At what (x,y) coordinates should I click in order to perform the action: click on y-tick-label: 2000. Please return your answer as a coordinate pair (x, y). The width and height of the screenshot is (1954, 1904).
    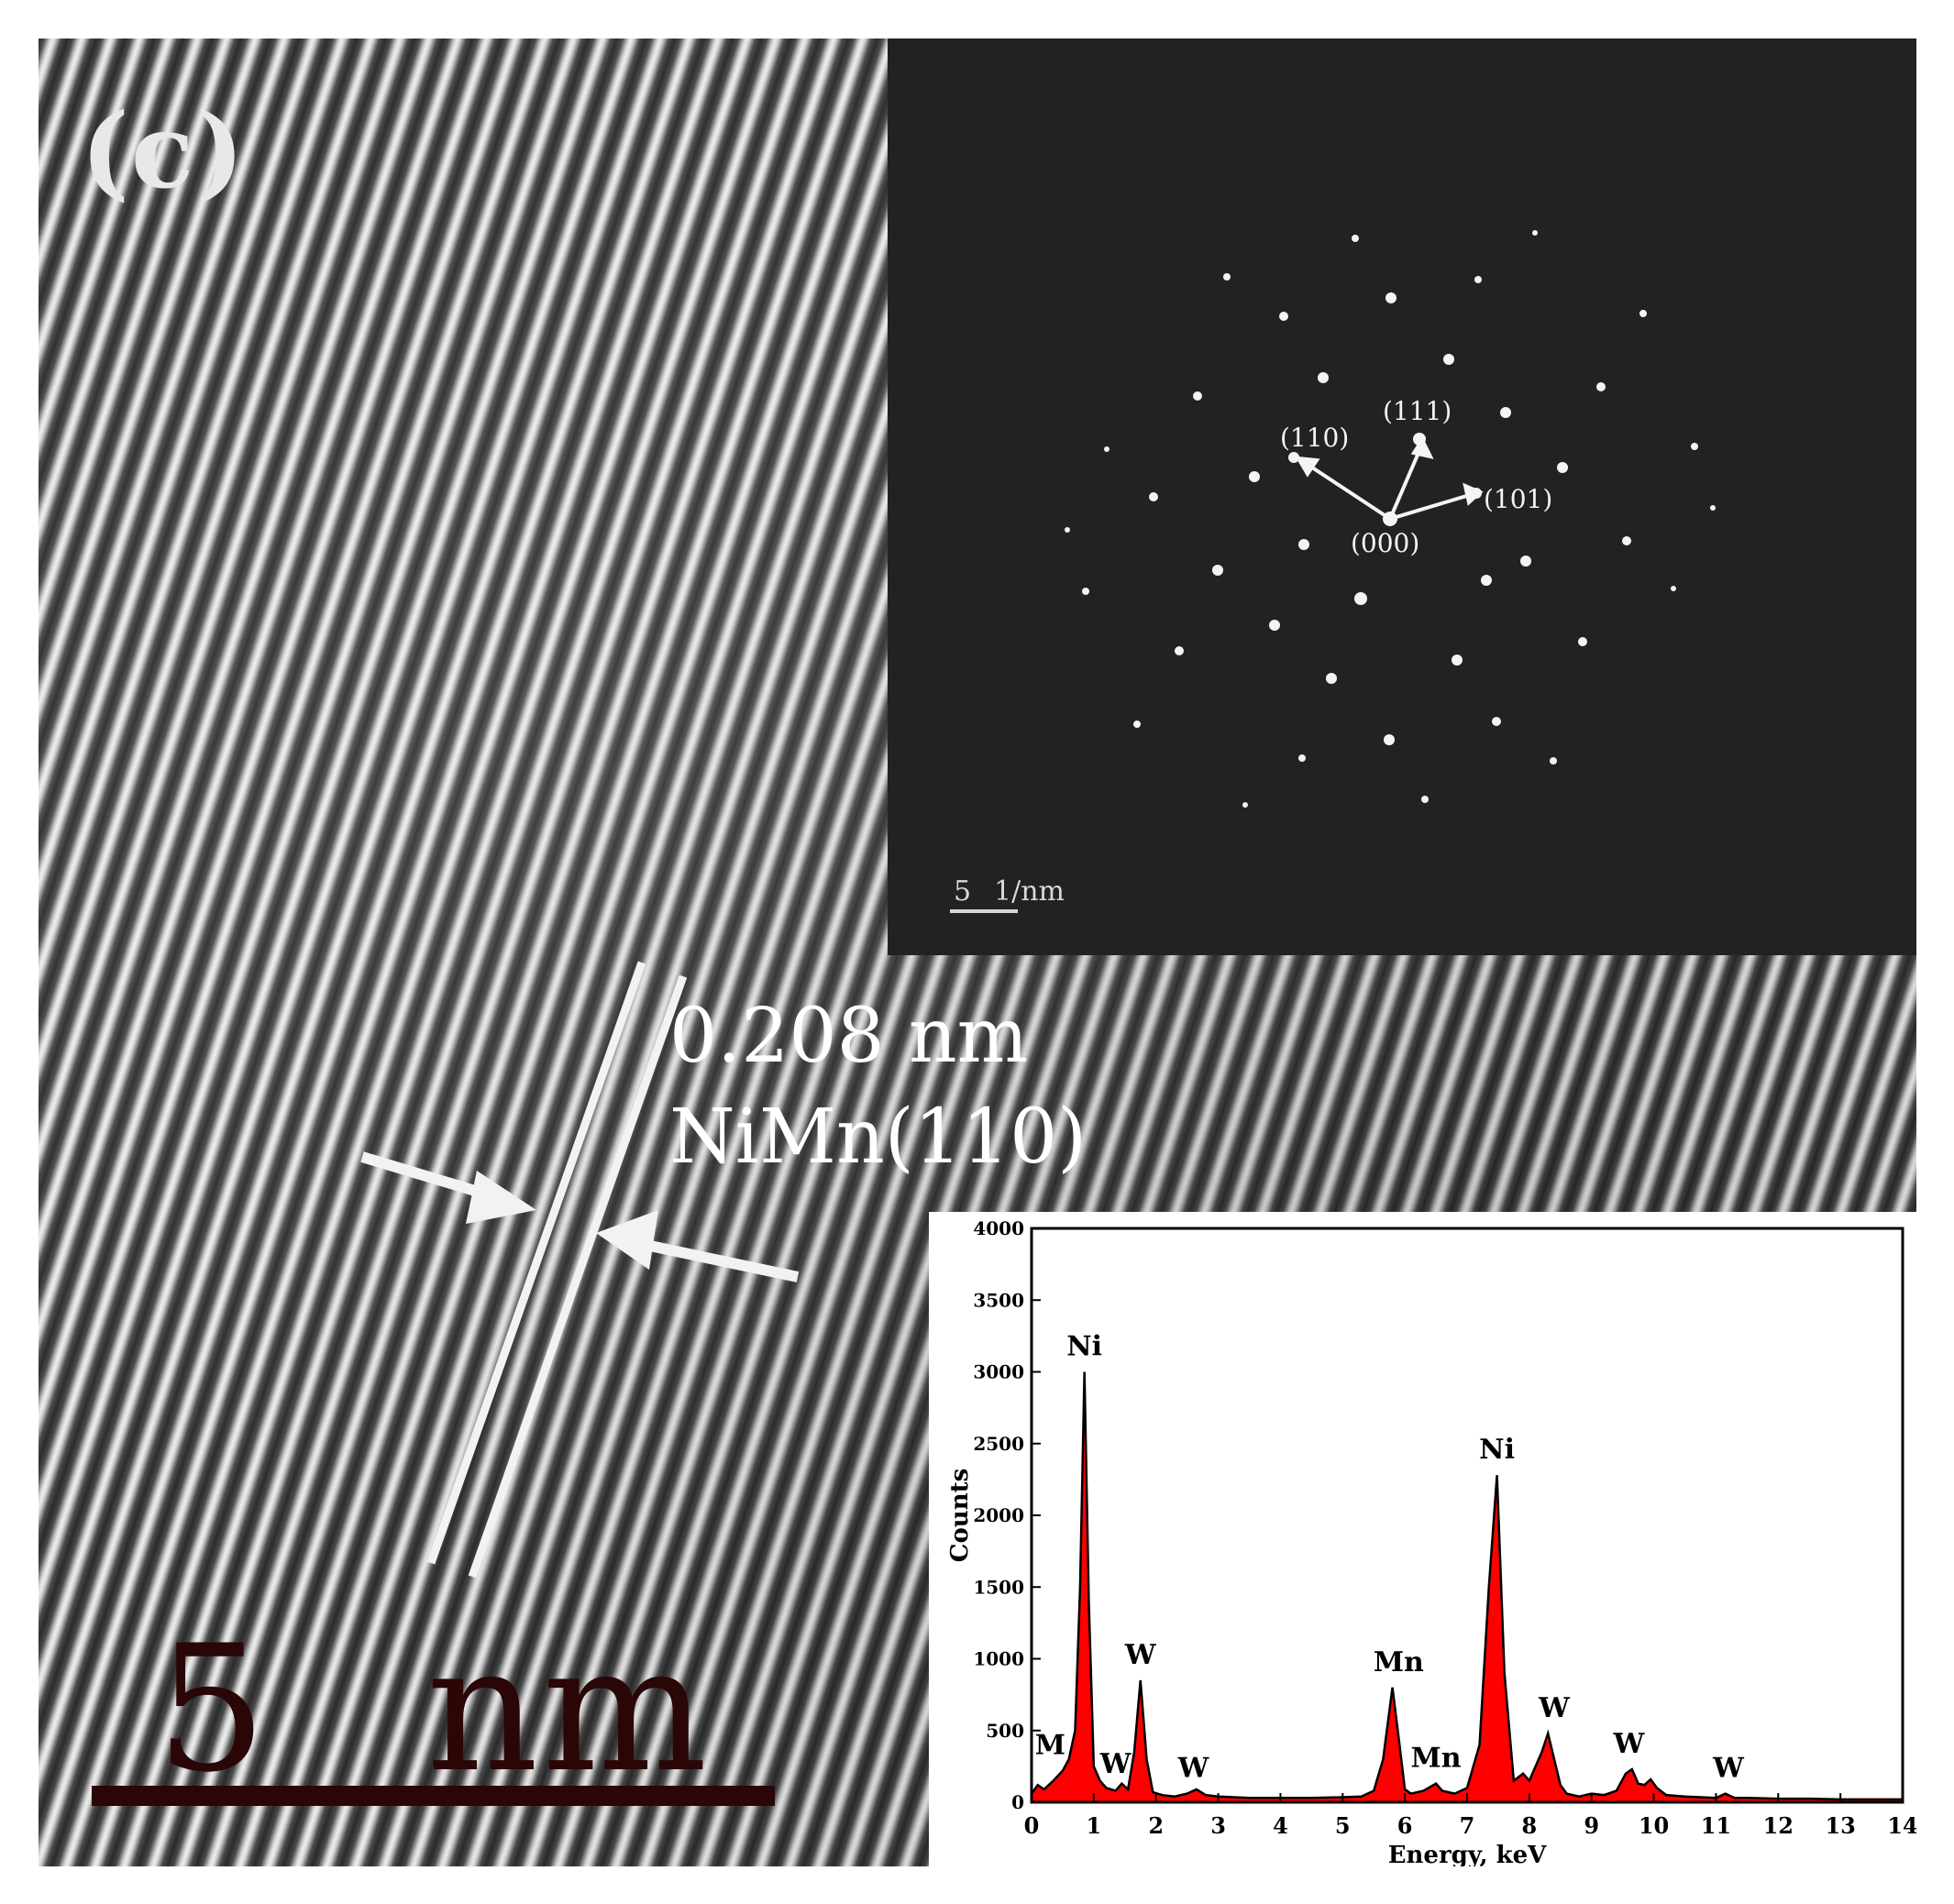
    Looking at the image, I should click on (998, 1515).